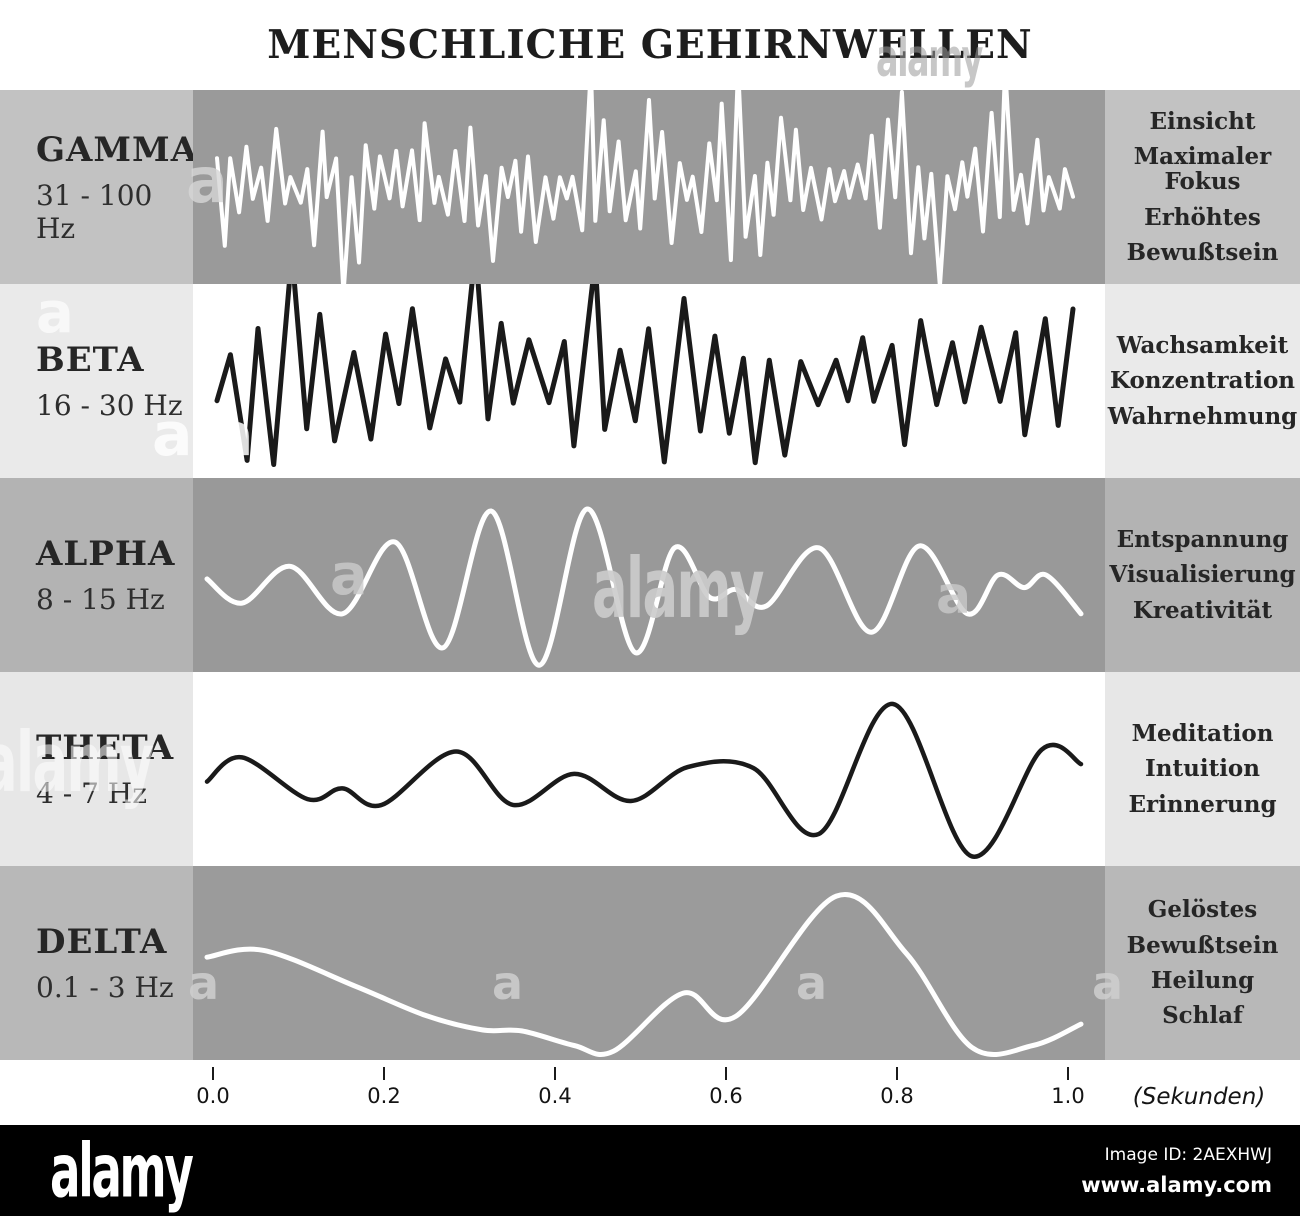  Describe the element at coordinates (96, 963) in the screenshot. I see `band-label-panel: DELTA 0.1 - 3 Hz` at that location.